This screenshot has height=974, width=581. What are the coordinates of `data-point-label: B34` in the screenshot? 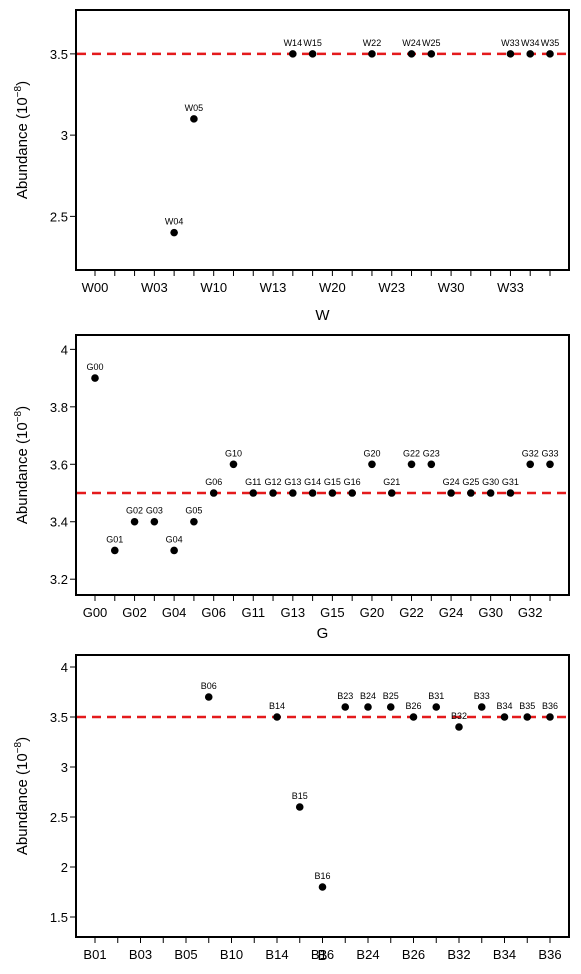 It's located at (504, 706).